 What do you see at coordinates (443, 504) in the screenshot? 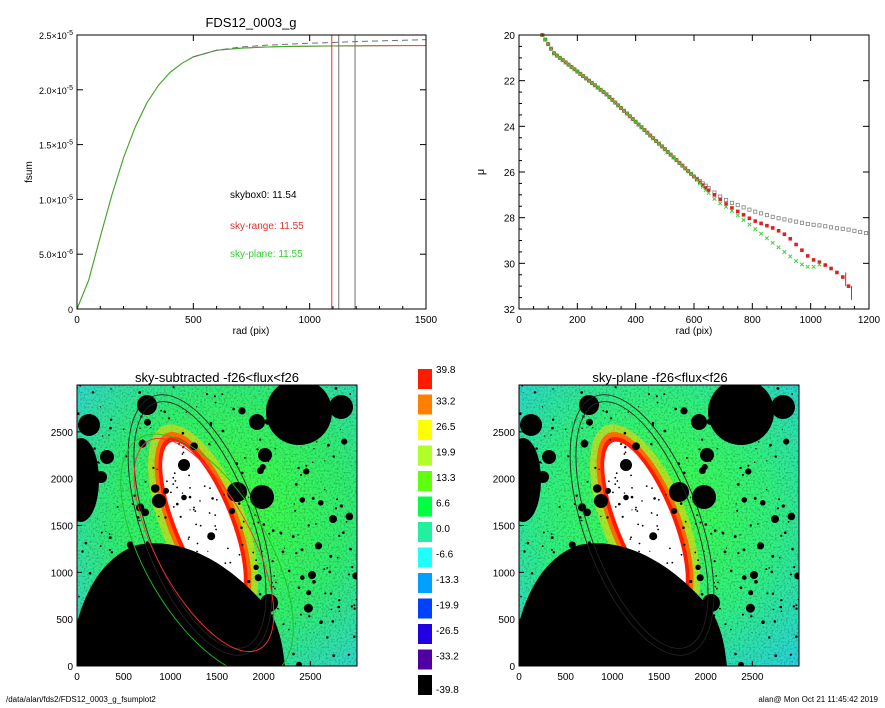
I see `colorbar-label: 6.6` at bounding box center [443, 504].